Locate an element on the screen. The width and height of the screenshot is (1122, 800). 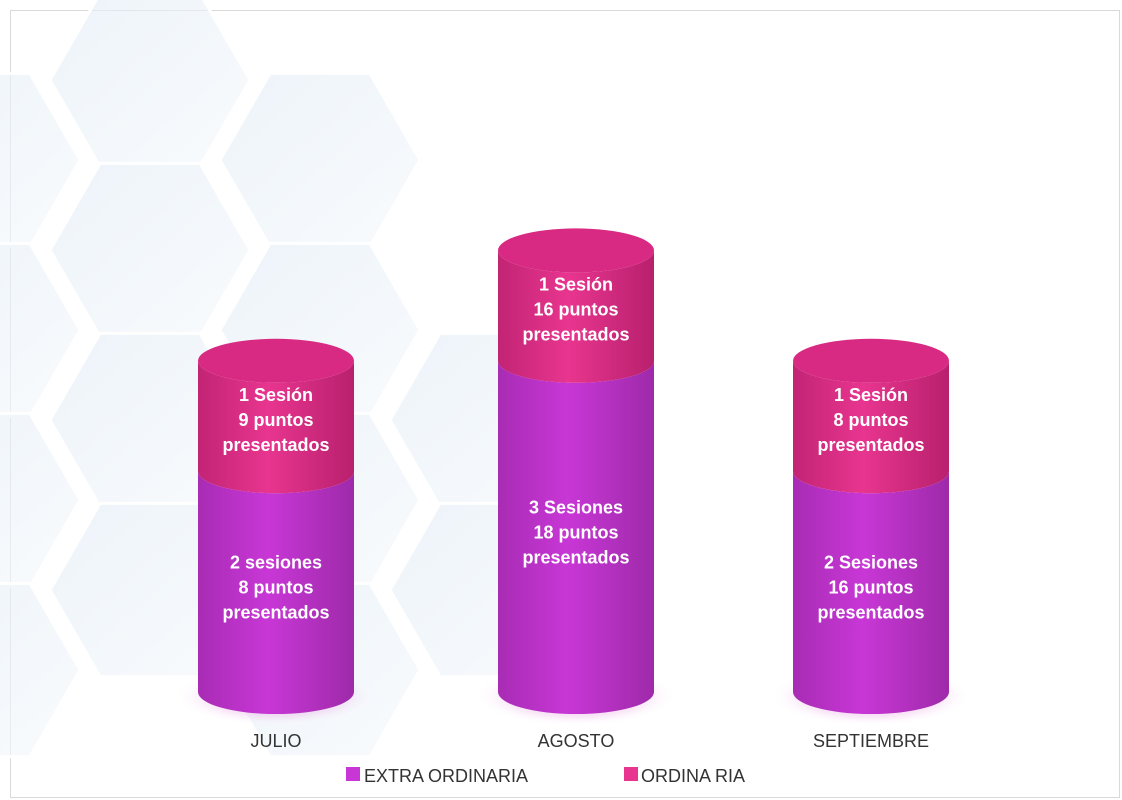
data-label-ordinaria: 1 Sesión 9 puntos presentados is located at coordinates (275, 420).